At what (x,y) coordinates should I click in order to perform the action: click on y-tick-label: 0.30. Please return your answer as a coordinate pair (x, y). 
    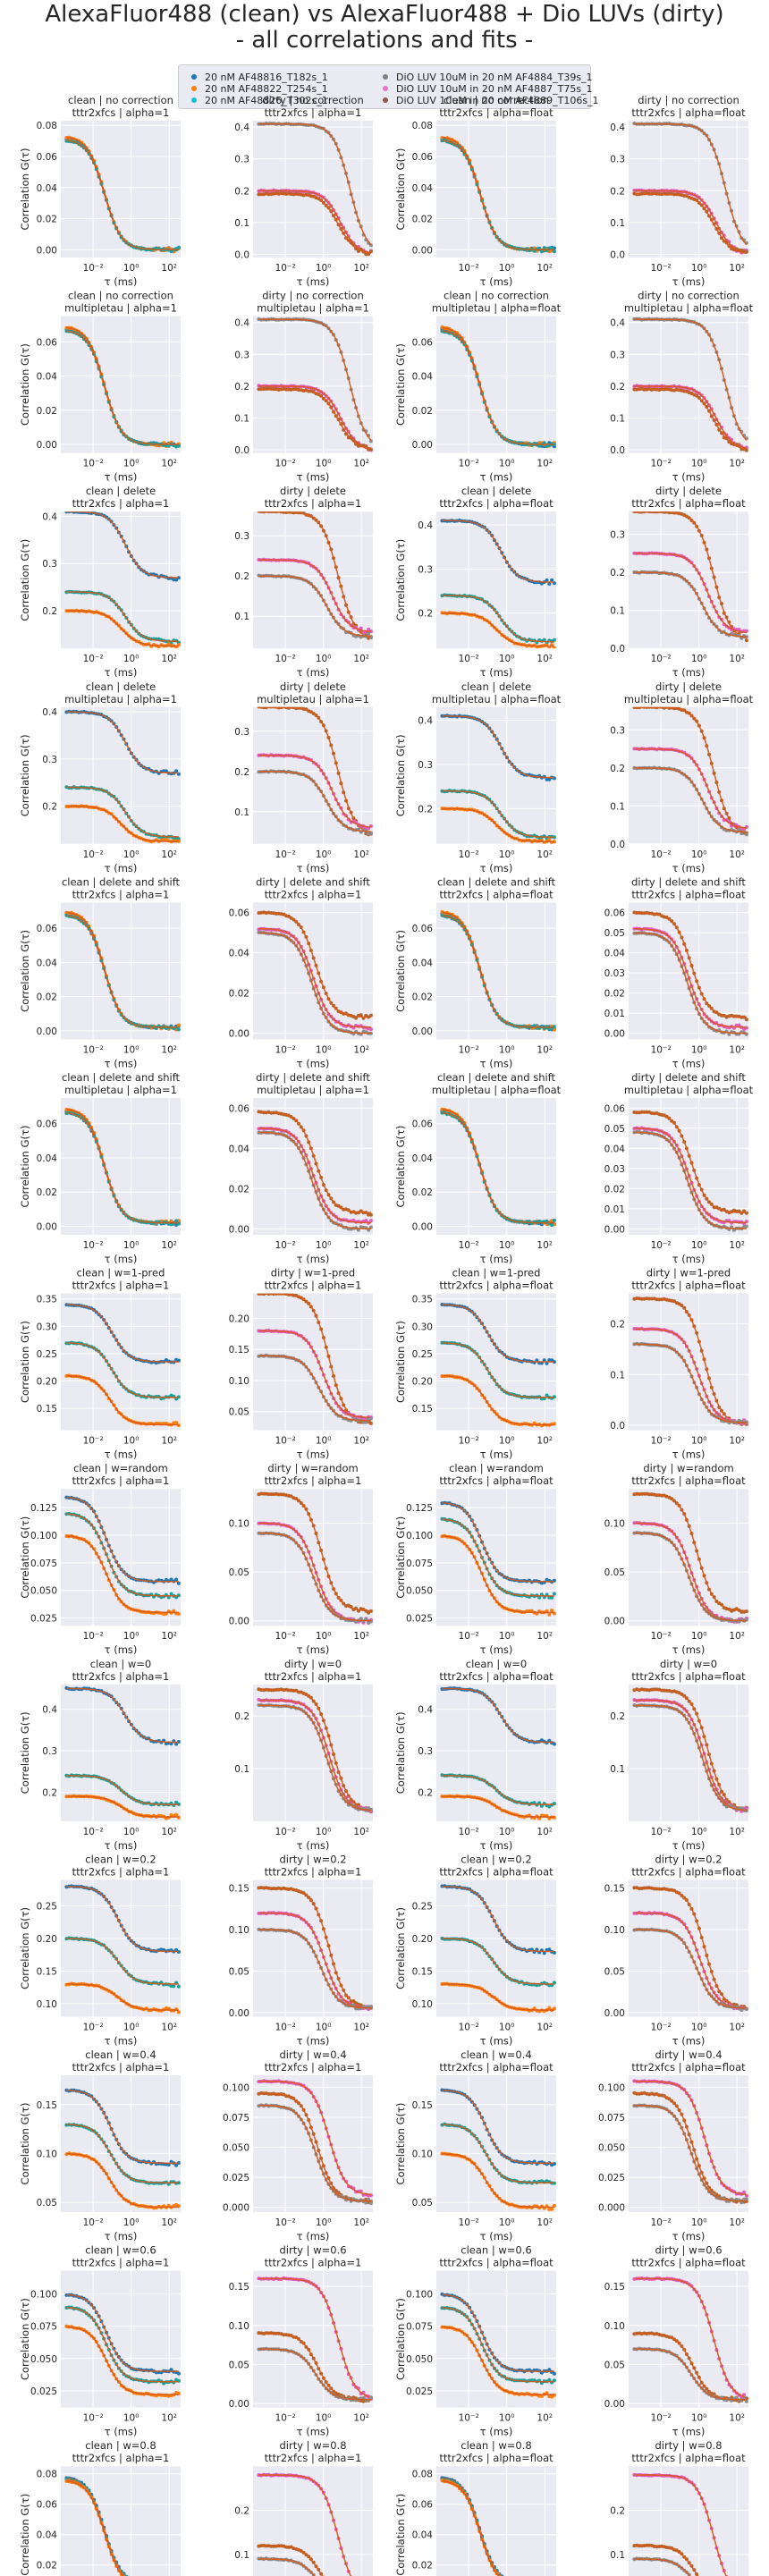
    Looking at the image, I should click on (423, 1327).